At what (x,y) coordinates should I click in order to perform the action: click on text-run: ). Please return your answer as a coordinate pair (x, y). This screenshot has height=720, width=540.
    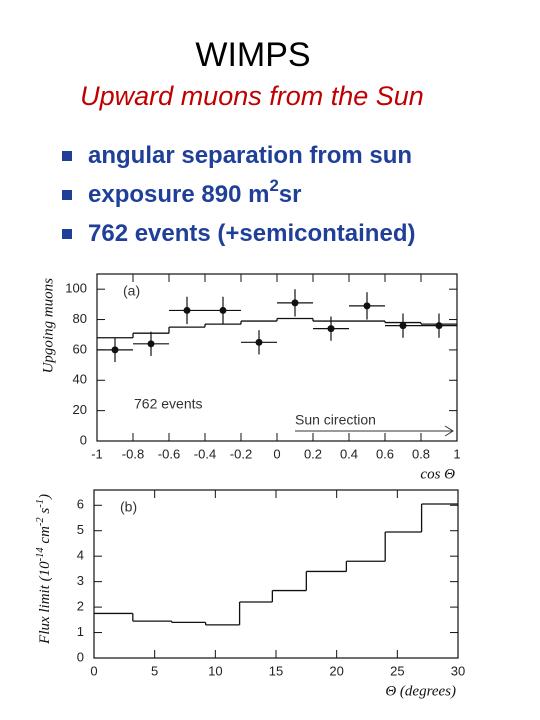
    Looking at the image, I should click on (45, 497).